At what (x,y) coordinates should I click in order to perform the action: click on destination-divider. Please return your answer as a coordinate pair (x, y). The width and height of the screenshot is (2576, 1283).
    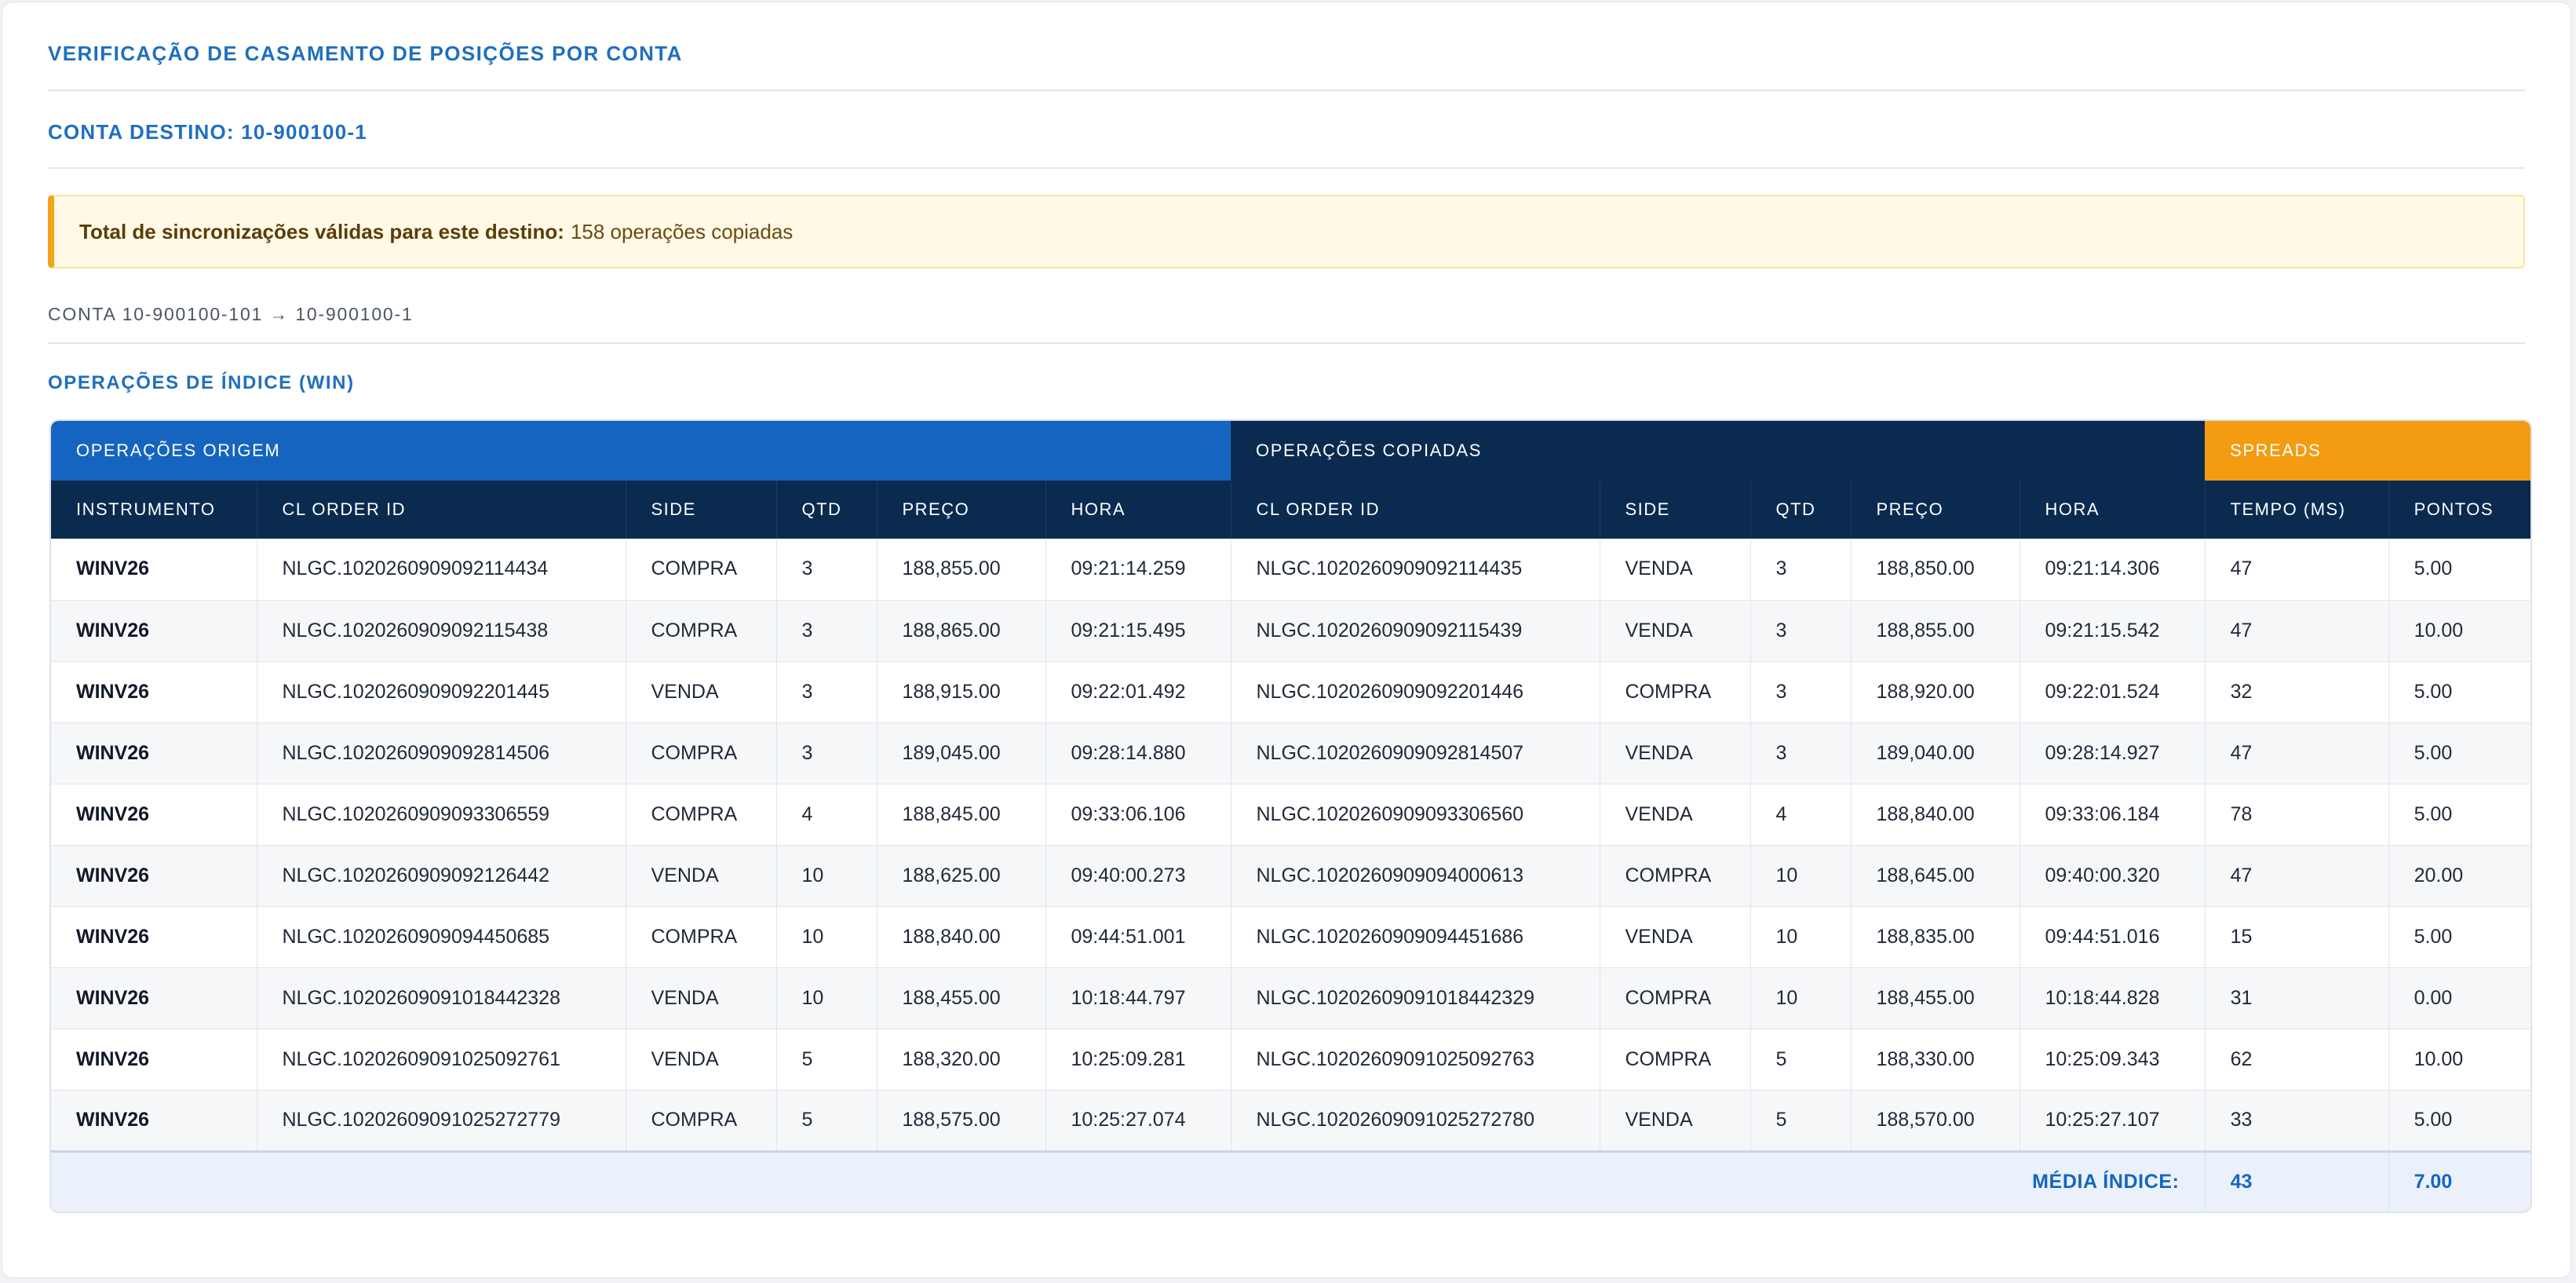
    Looking at the image, I should click on (1286, 168).